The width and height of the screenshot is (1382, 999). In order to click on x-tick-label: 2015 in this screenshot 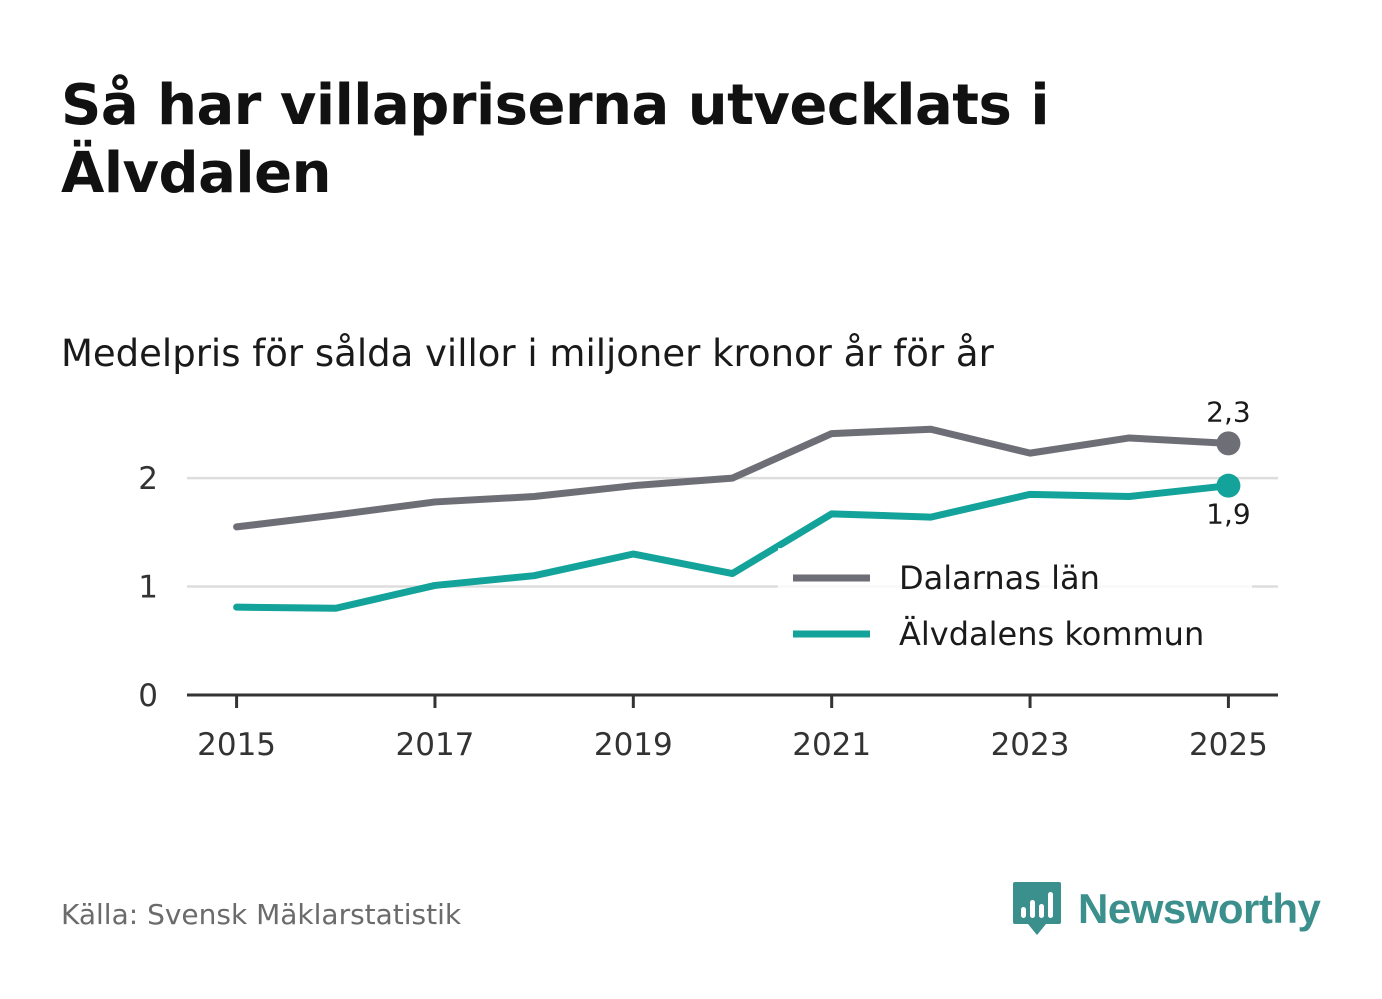, I will do `click(236, 745)`.